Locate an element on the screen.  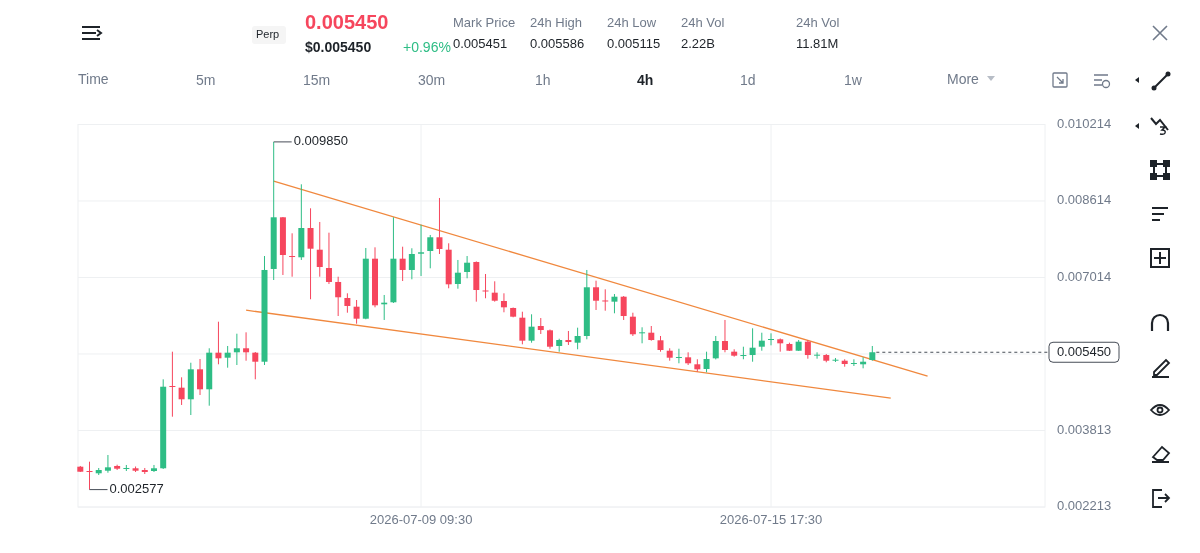
text: Time is located at coordinates (93, 79).